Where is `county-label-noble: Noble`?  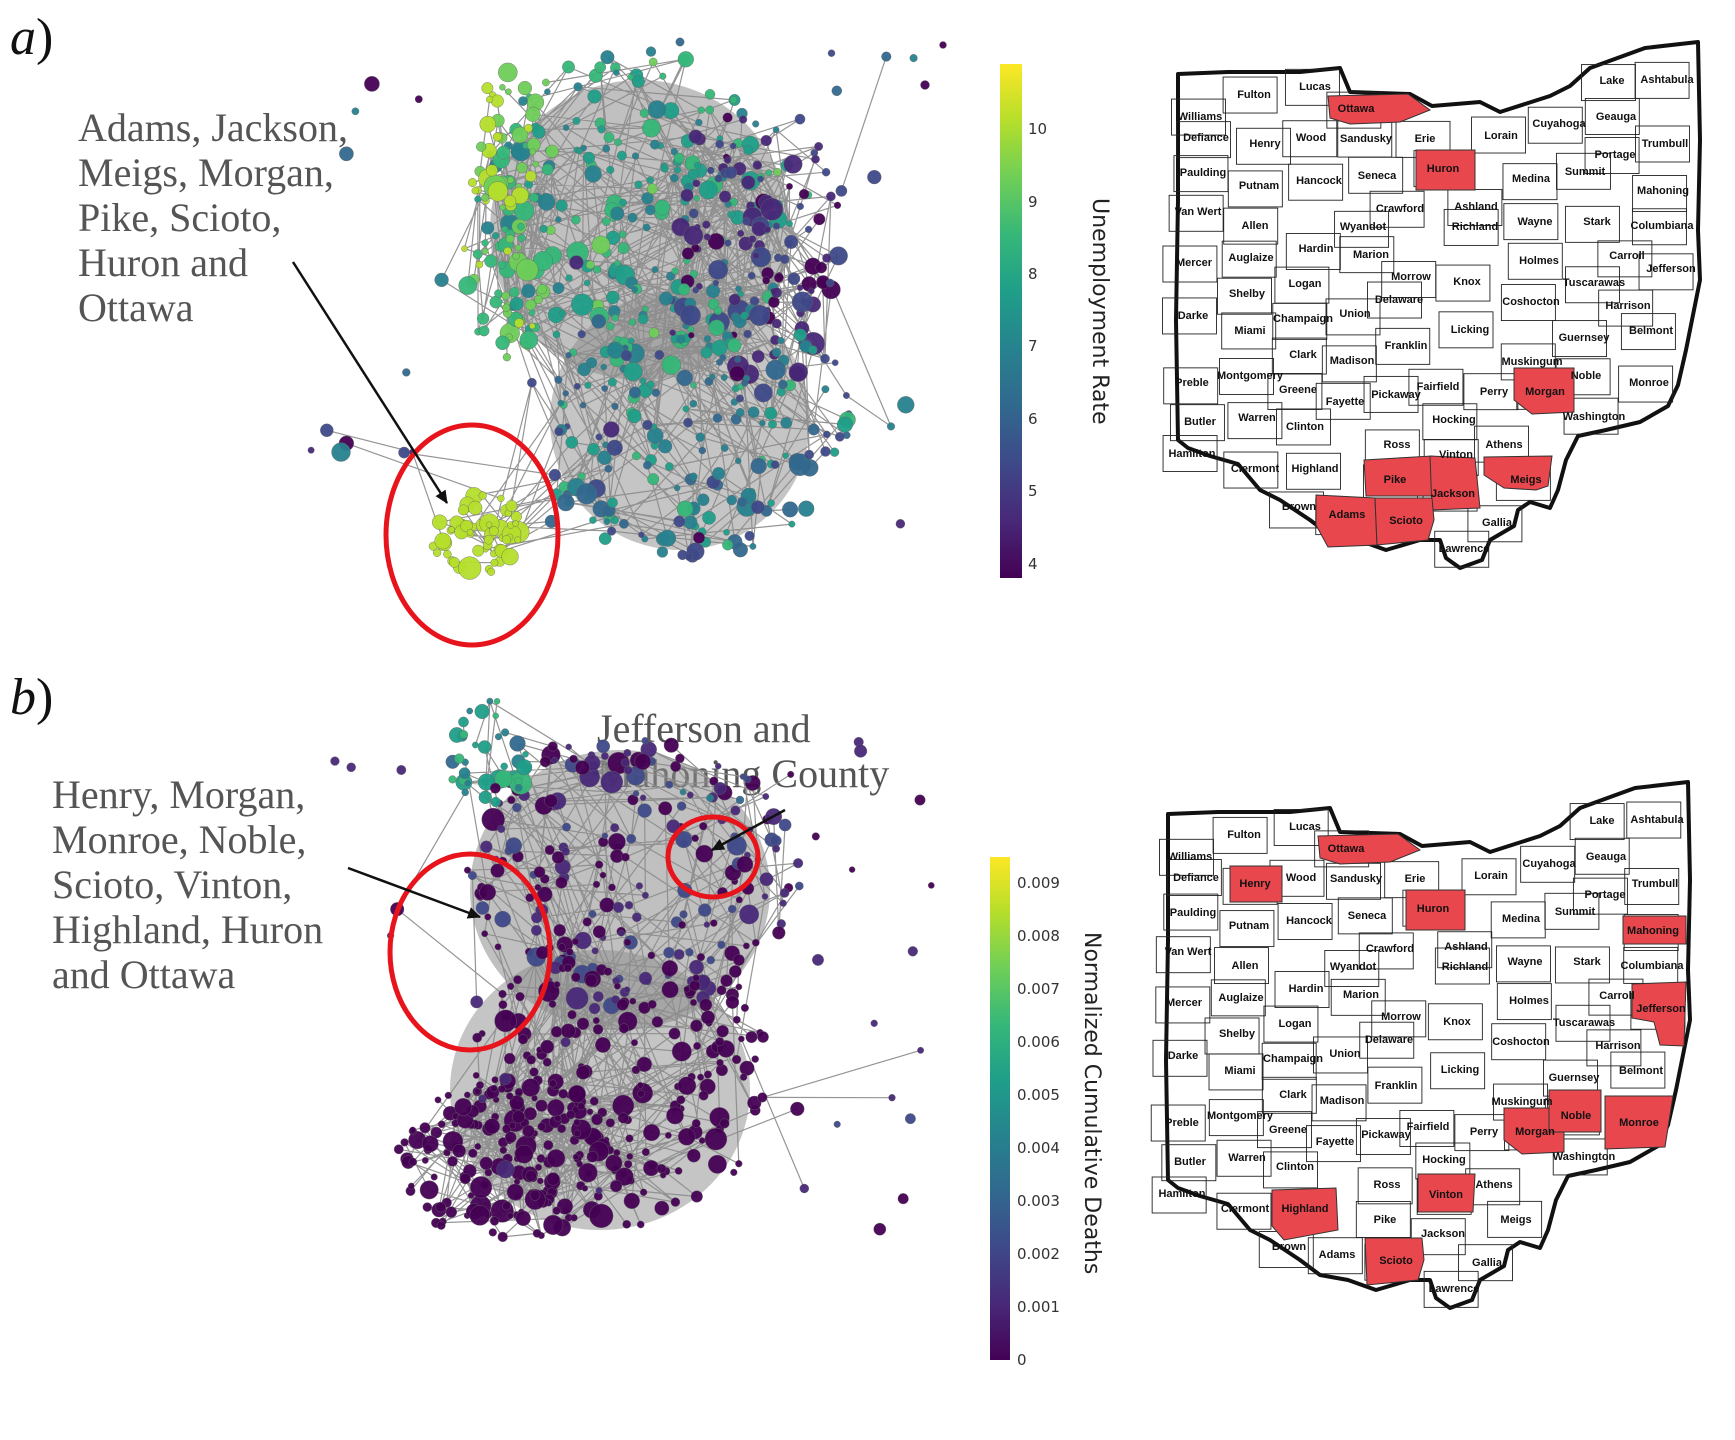
county-label-noble: Noble is located at coordinates (1576, 1116).